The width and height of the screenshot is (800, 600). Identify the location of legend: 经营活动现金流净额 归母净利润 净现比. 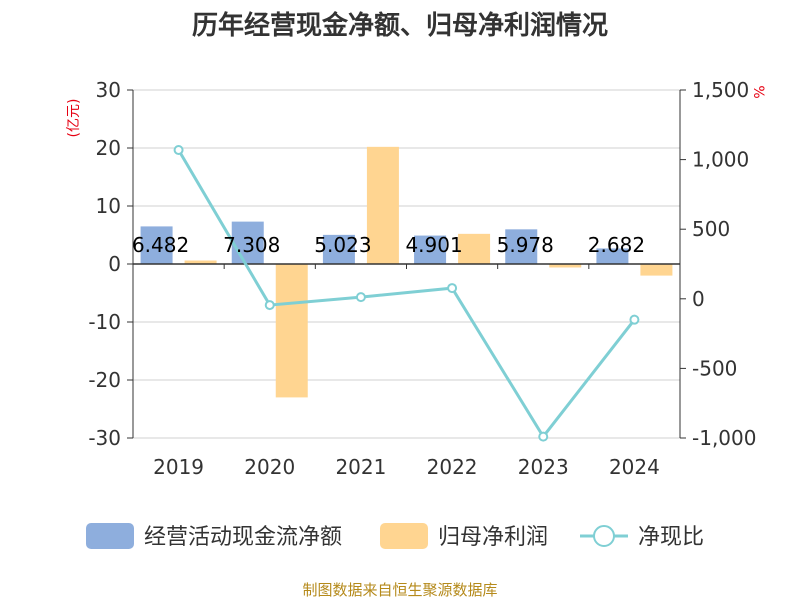
(395, 536).